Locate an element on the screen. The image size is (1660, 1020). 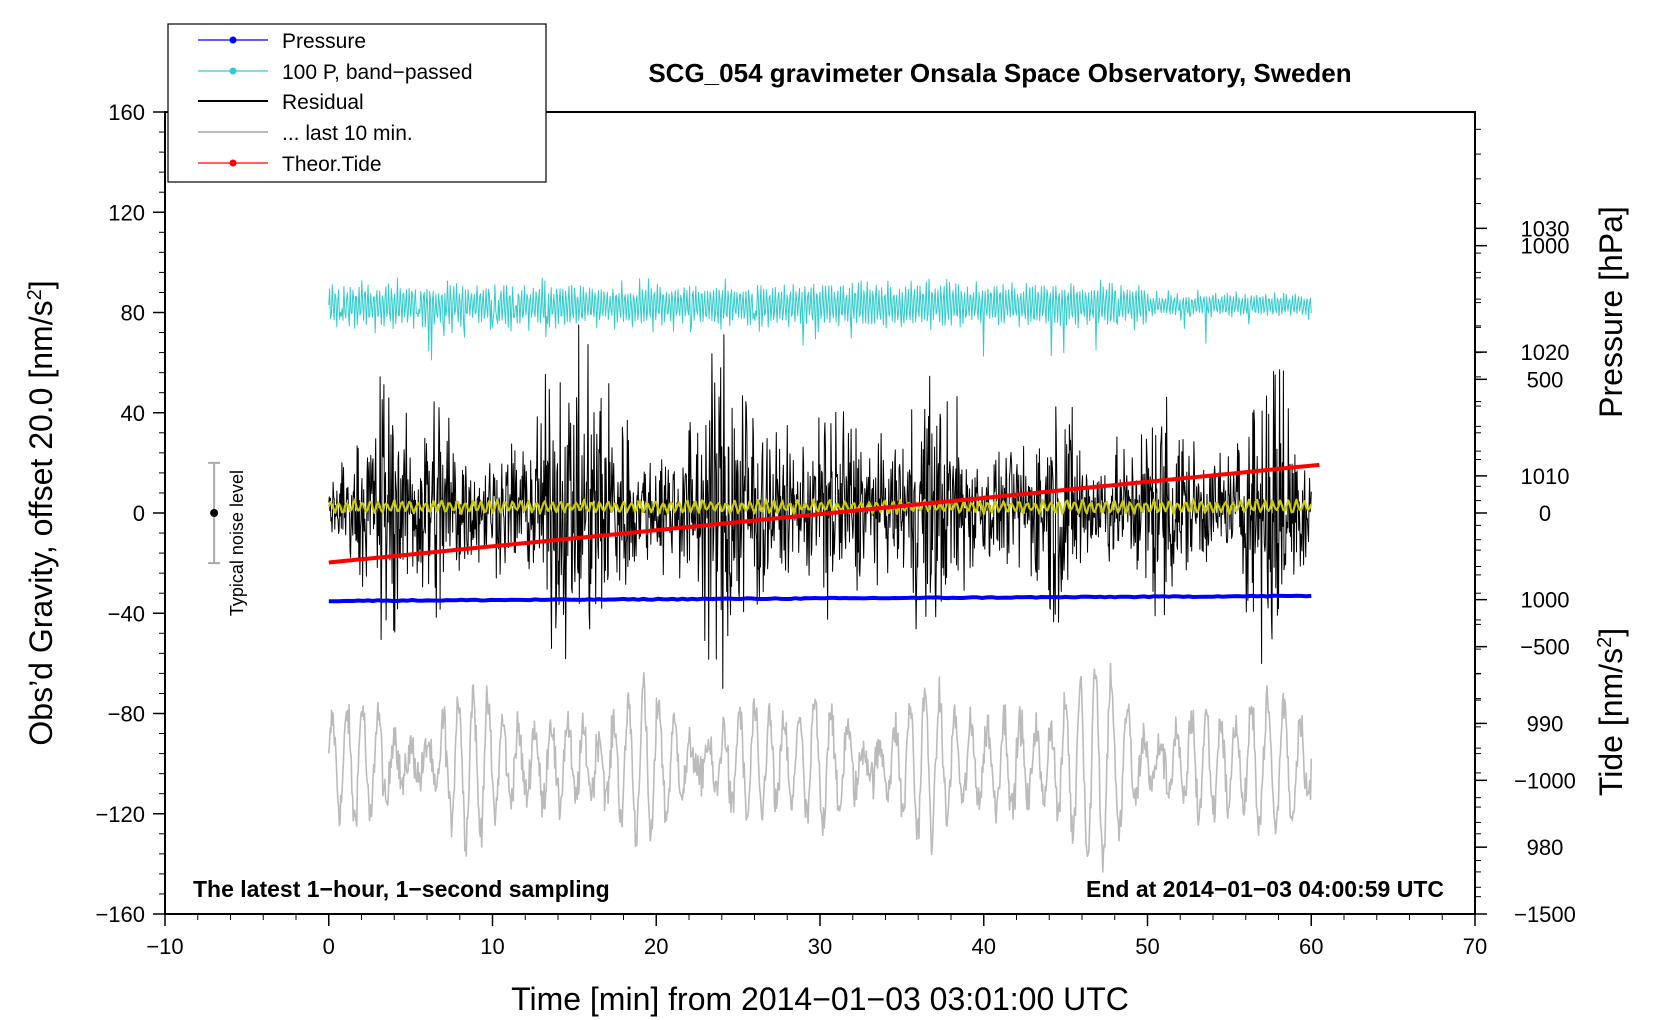
legend-label-last-10-min: ... last 10 min. is located at coordinates (347, 133).